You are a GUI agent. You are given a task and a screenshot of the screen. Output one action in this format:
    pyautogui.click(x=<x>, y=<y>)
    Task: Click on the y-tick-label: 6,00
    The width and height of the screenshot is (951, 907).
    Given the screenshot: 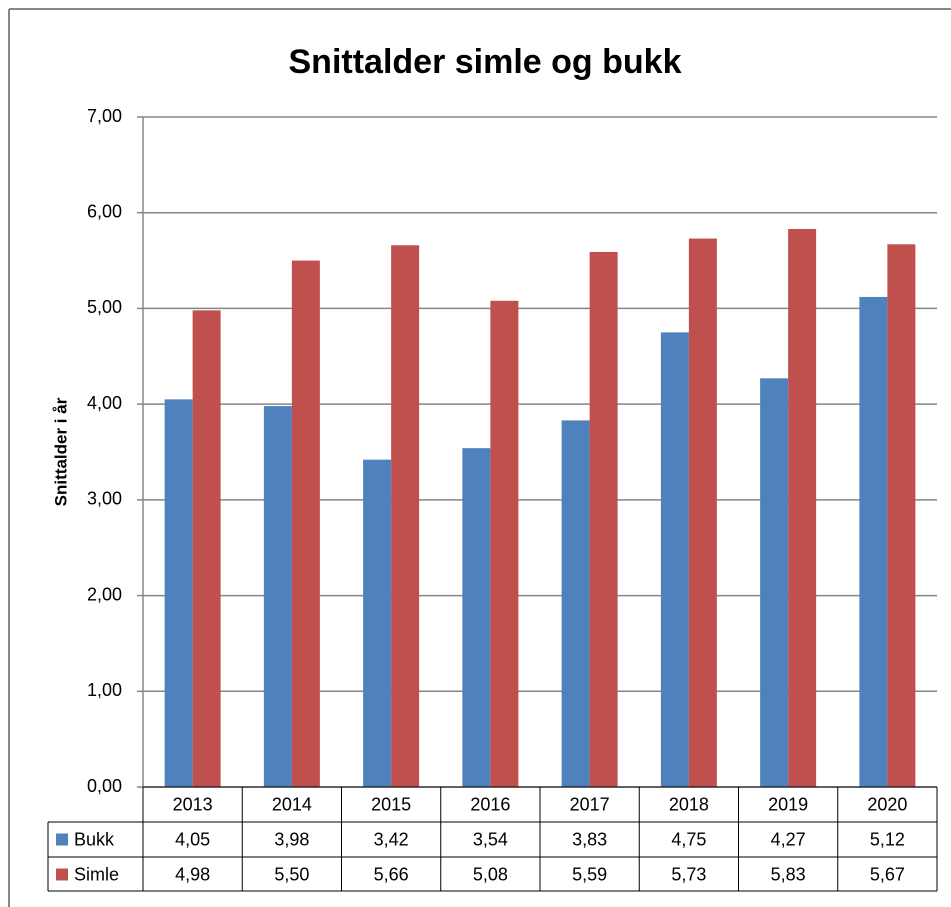 What is the action you would take?
    pyautogui.click(x=104, y=211)
    